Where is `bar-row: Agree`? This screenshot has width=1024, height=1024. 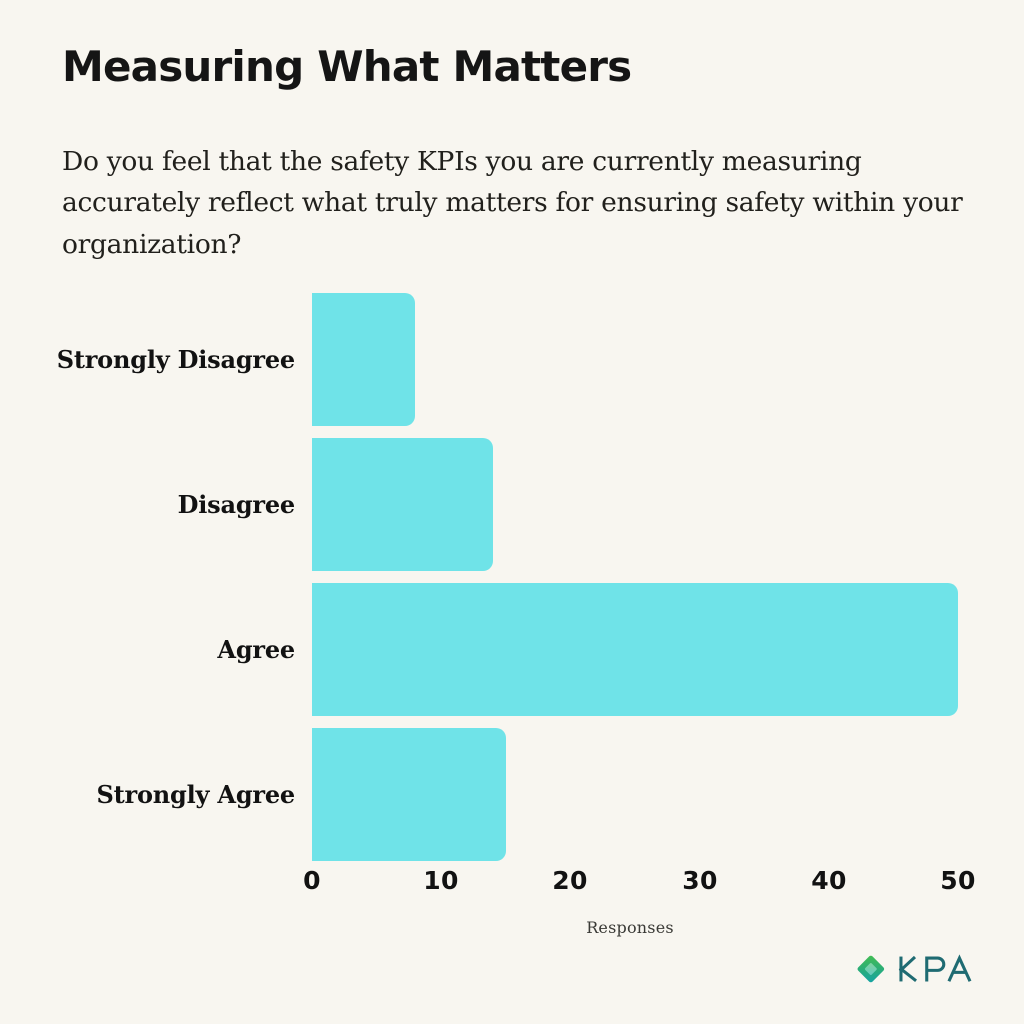
bar-row: Agree is located at coordinates (512, 649).